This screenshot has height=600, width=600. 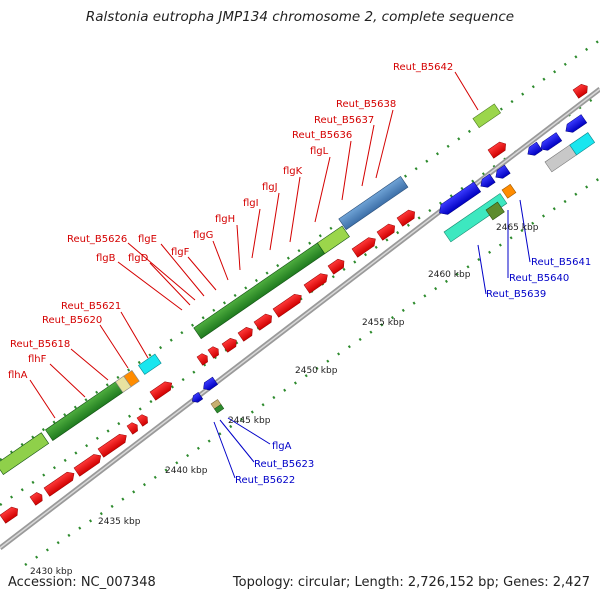 What do you see at coordinates (186, 471) in the screenshot?
I see `kbp-label: 2440 kbp` at bounding box center [186, 471].